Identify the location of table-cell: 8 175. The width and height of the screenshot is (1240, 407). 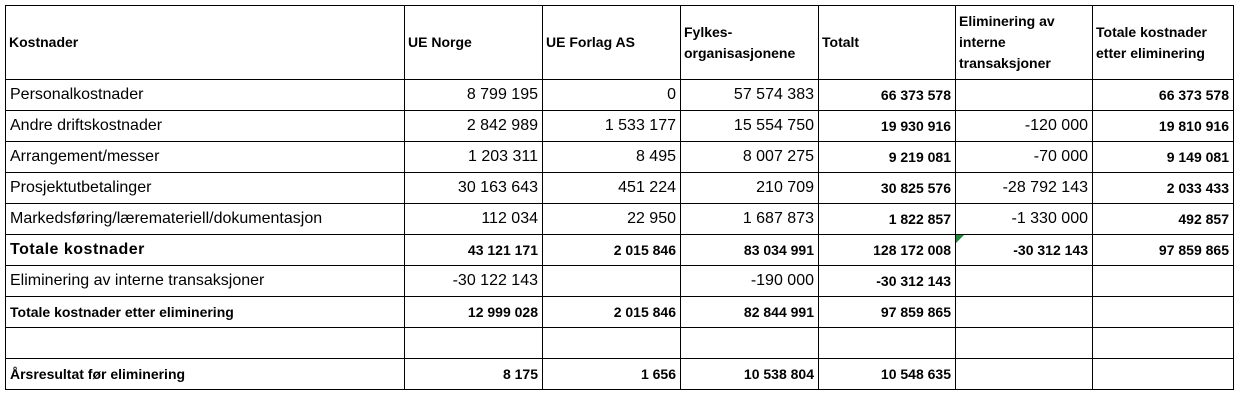
(473, 374).